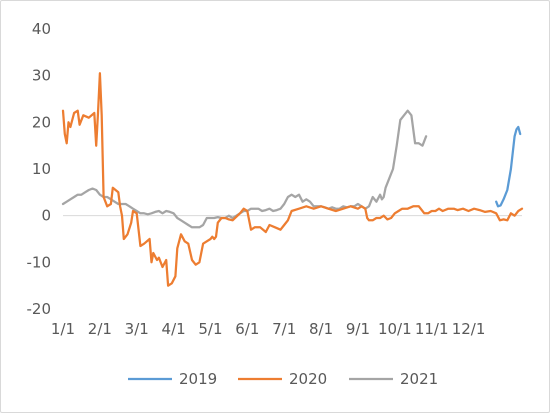 This screenshot has height=413, width=550. Describe the element at coordinates (508, 166) in the screenshot. I see `series-line-2019` at that location.